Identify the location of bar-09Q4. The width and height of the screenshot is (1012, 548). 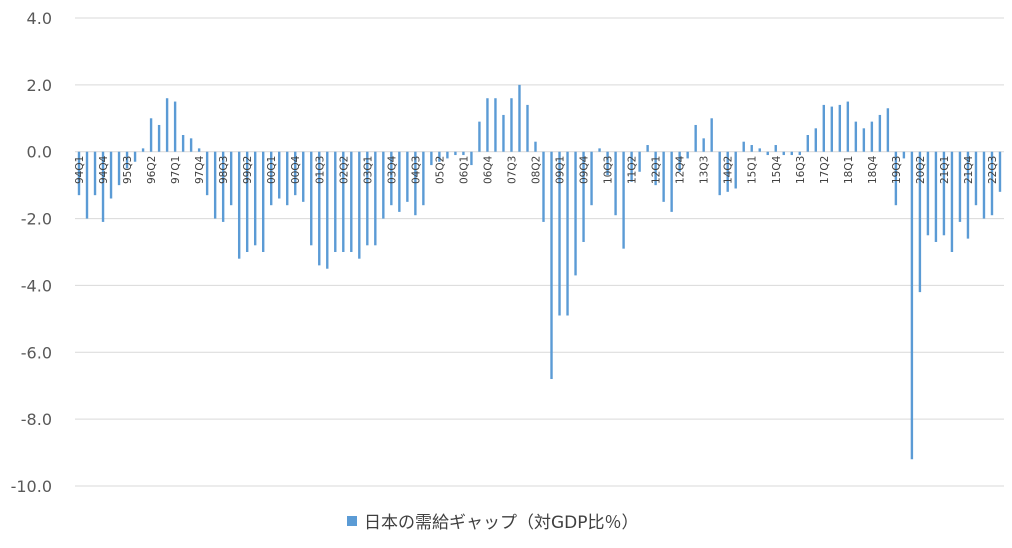
(583, 196).